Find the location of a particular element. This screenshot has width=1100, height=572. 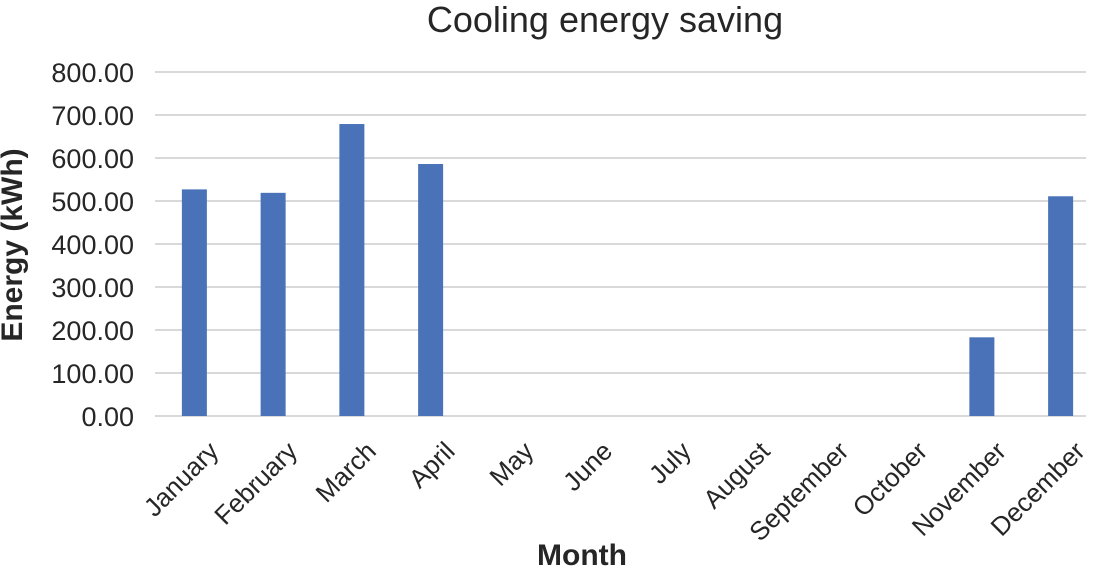

y-tick-label: 400.00 is located at coordinates (92, 245).